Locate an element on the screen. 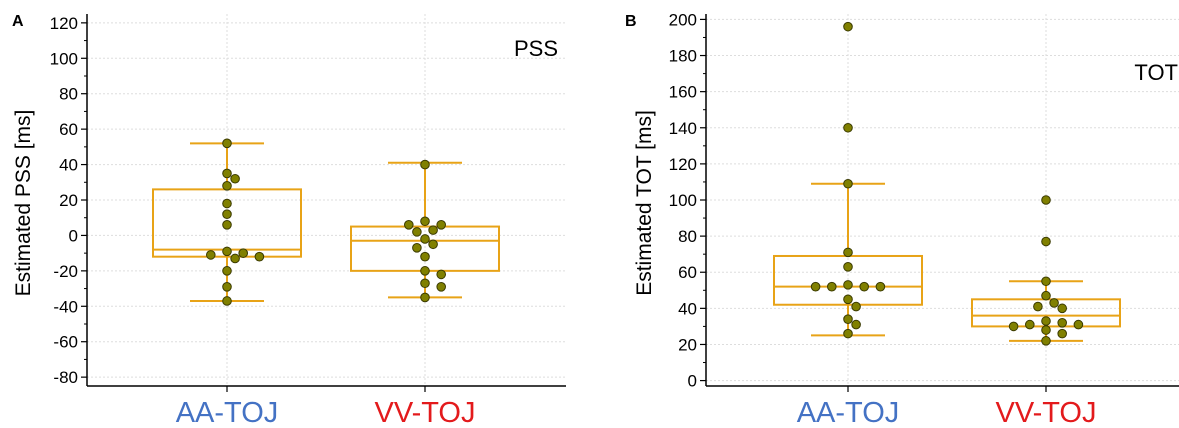 This screenshot has width=1179, height=428. y-axis-label: Estimated PSS [ms] is located at coordinates (23, 203).